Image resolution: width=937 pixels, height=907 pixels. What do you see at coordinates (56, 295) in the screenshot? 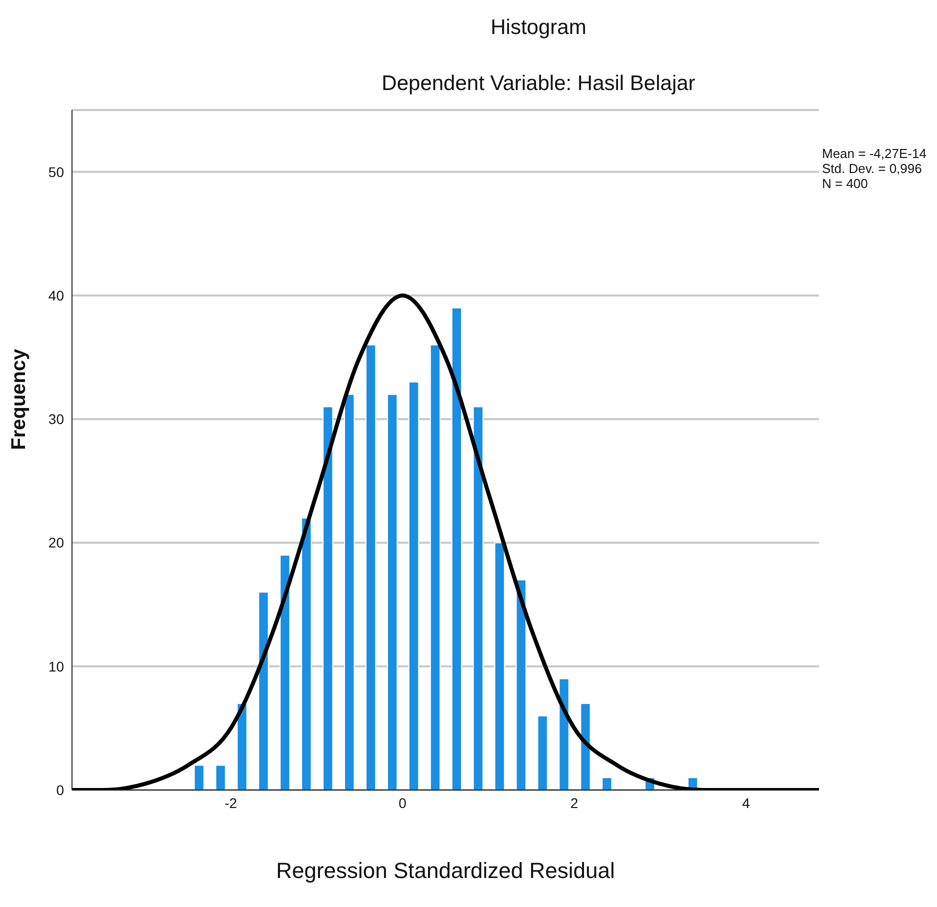
I see `y-tick-label: 40` at bounding box center [56, 295].